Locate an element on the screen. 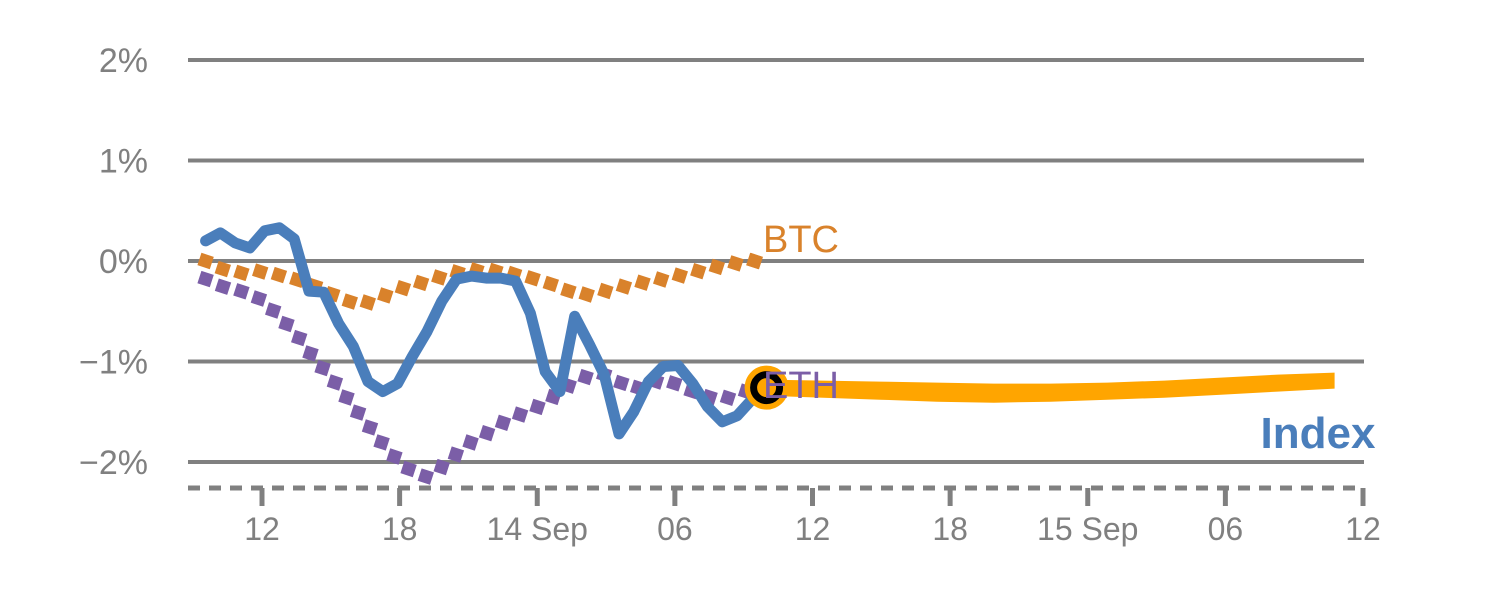 The image size is (1500, 600). x-axis-tick-marks is located at coordinates (812, 497).